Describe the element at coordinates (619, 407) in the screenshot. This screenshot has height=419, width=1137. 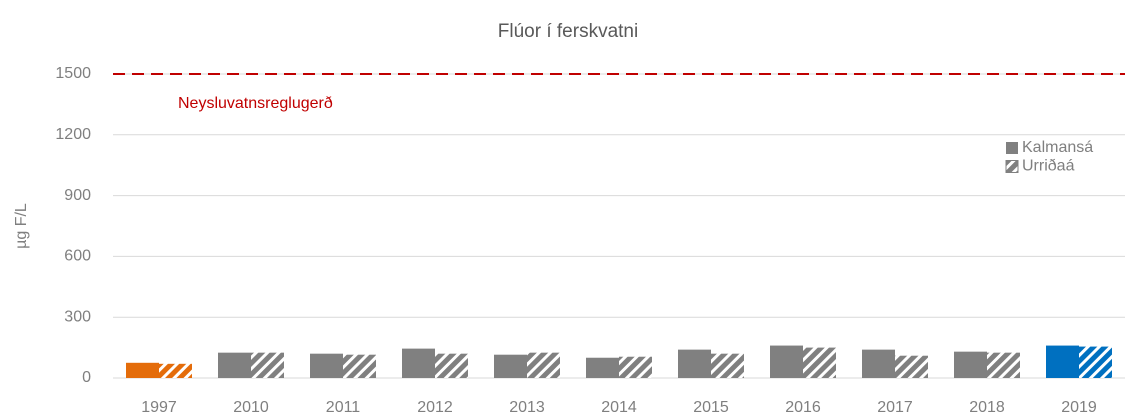
I see `x-tick-label: 2014` at that location.